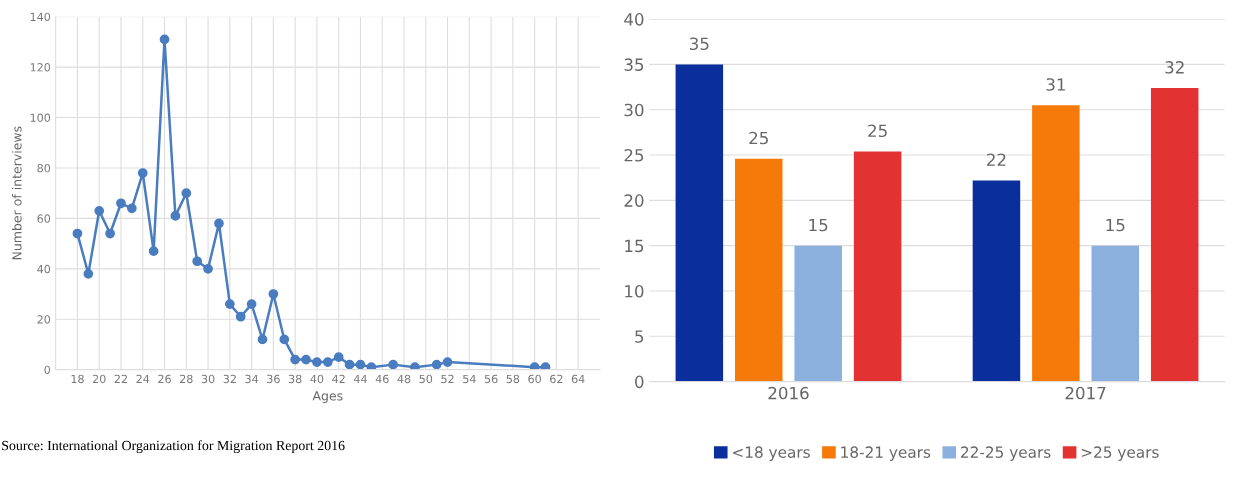  What do you see at coordinates (360, 378) in the screenshot?
I see `x-tick-label: 44` at bounding box center [360, 378].